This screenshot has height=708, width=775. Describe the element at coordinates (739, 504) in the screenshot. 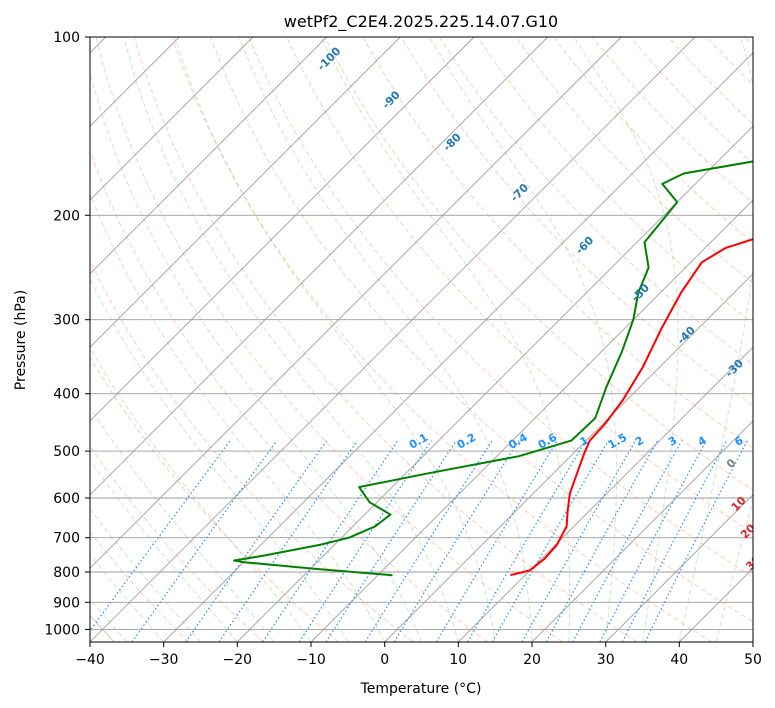

I see `moist-adiabat-label: 10` at that location.